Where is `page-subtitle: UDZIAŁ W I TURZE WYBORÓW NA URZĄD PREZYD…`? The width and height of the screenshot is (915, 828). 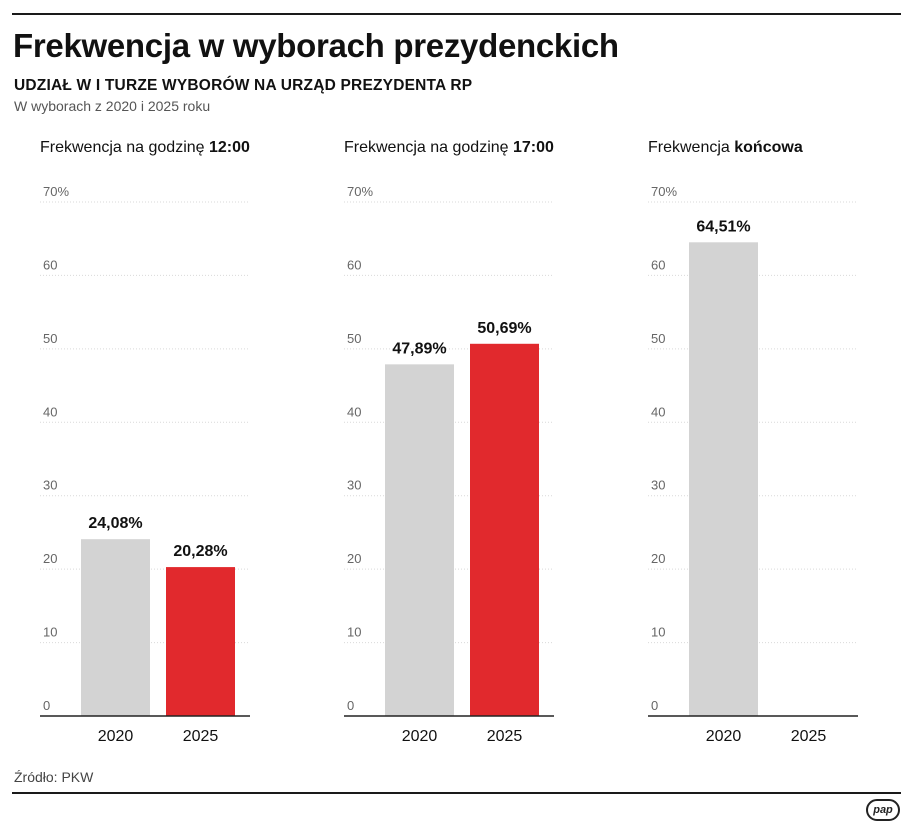
page-subtitle: UDZIAŁ W I TURZE WYBORÓW NA URZĄD PREZYD… is located at coordinates (243, 85).